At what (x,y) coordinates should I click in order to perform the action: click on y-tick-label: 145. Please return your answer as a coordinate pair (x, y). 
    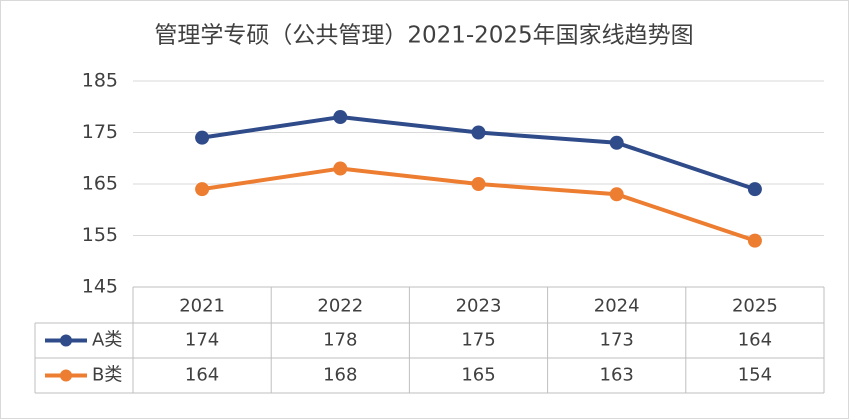
    Looking at the image, I should click on (100, 287).